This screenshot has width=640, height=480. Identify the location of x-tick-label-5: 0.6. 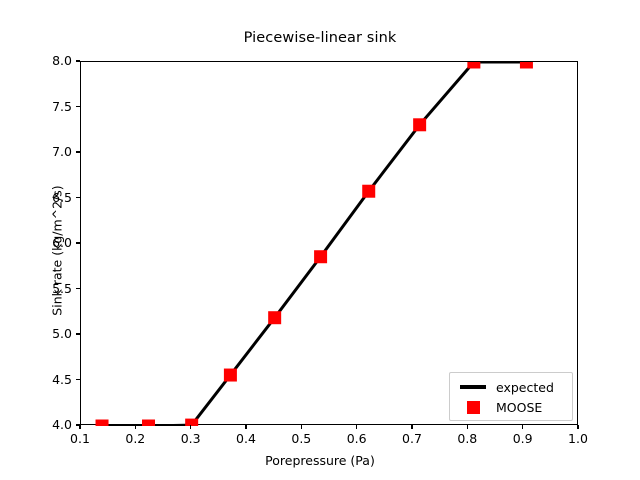
(356, 438).